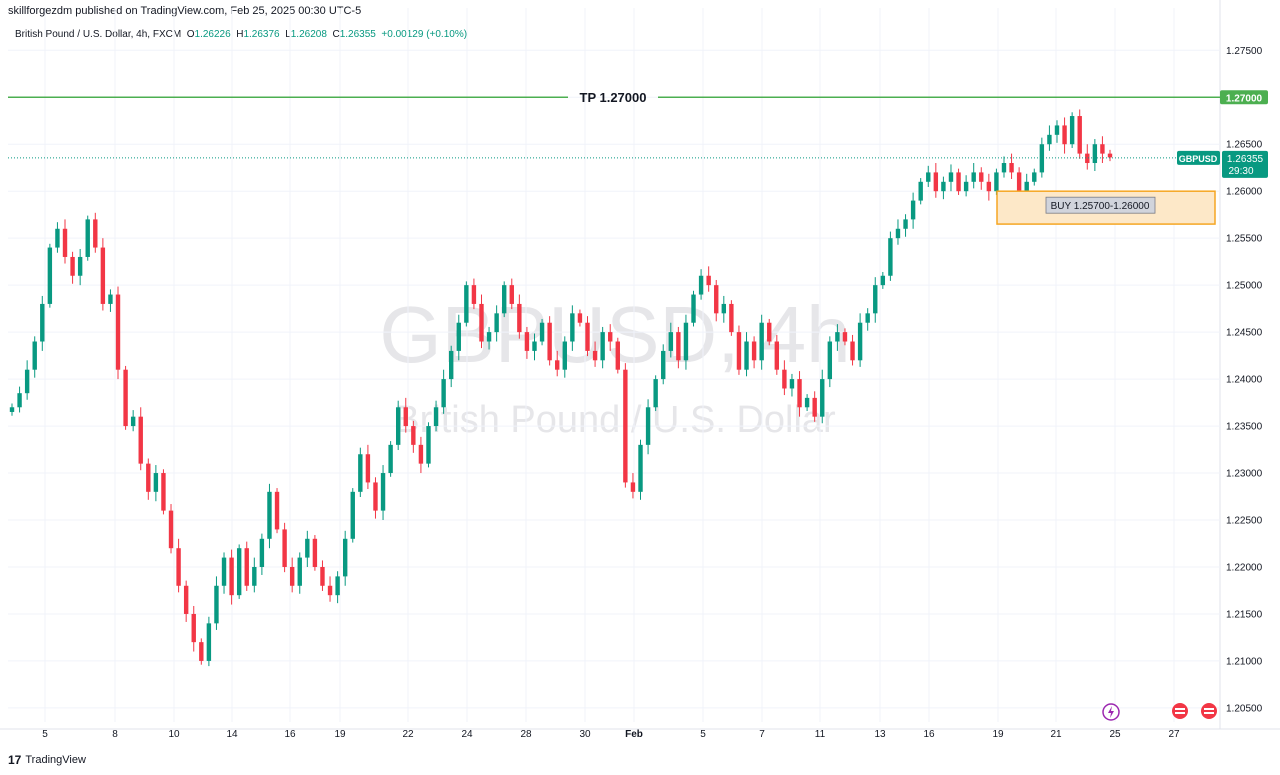 Image resolution: width=1280 pixels, height=775 pixels. I want to click on time-tick-label: 30, so click(585, 734).